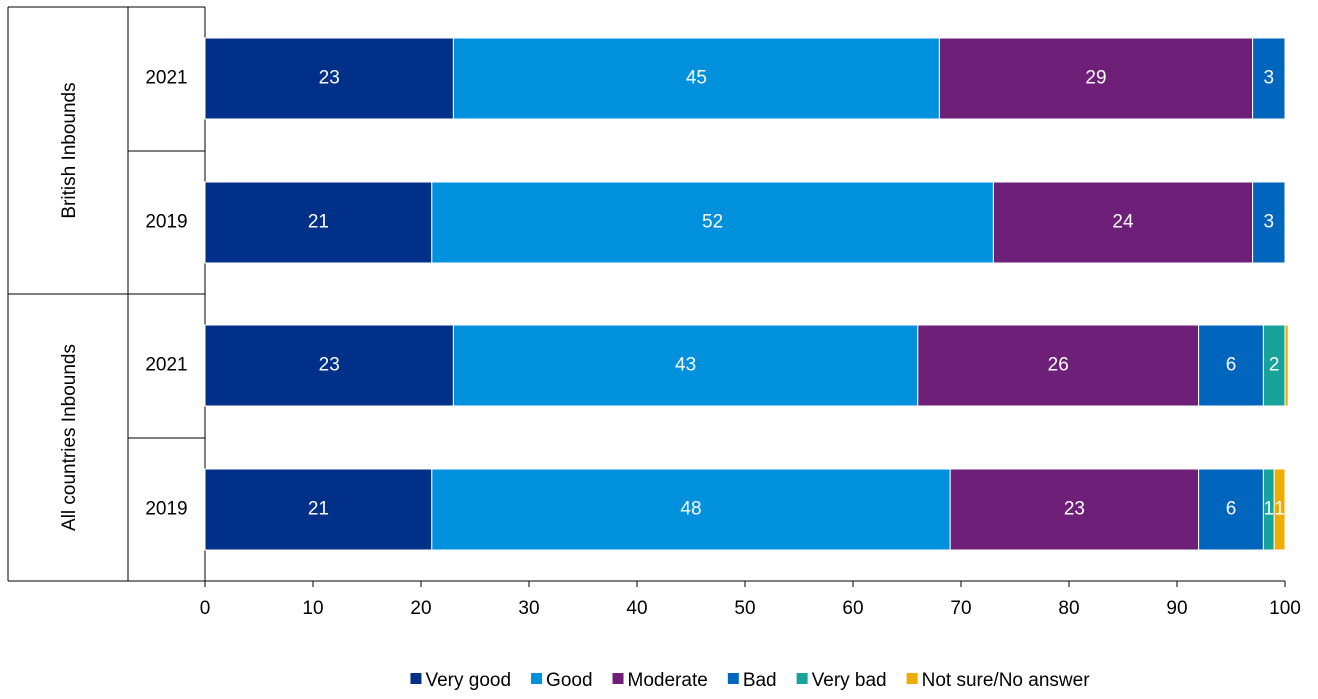 This screenshot has height=699, width=1318. What do you see at coordinates (528, 608) in the screenshot?
I see `x-tick-label: 30` at bounding box center [528, 608].